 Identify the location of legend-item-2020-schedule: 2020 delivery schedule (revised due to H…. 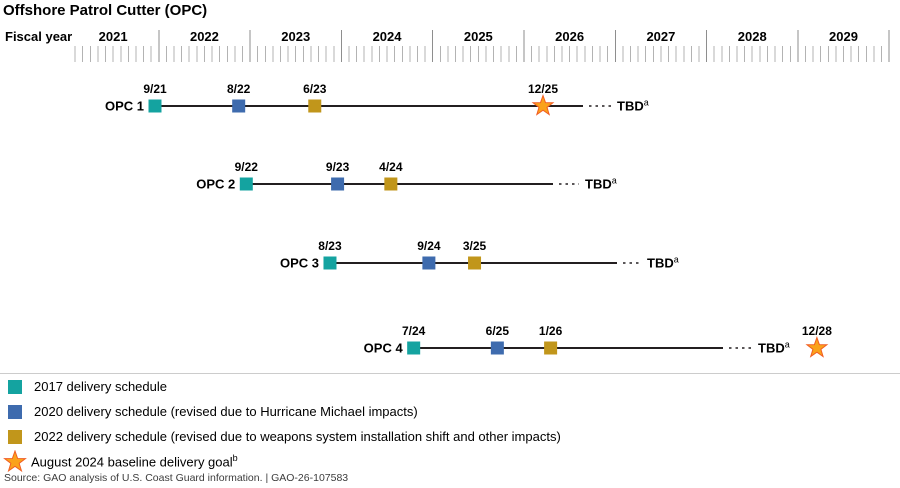
(450, 411).